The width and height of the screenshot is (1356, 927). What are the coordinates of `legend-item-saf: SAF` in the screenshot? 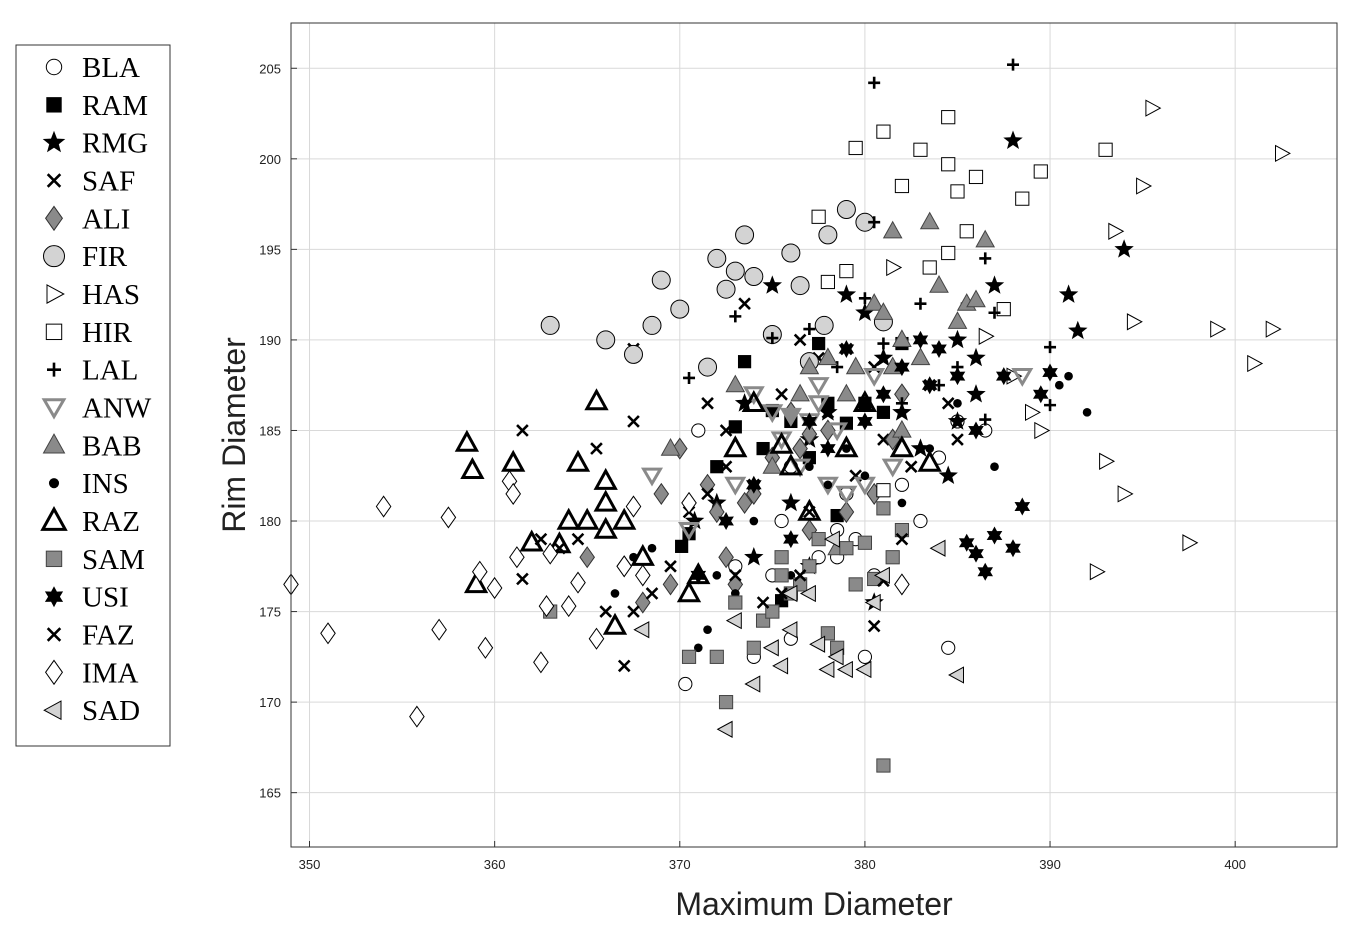 It's located at (90, 182).